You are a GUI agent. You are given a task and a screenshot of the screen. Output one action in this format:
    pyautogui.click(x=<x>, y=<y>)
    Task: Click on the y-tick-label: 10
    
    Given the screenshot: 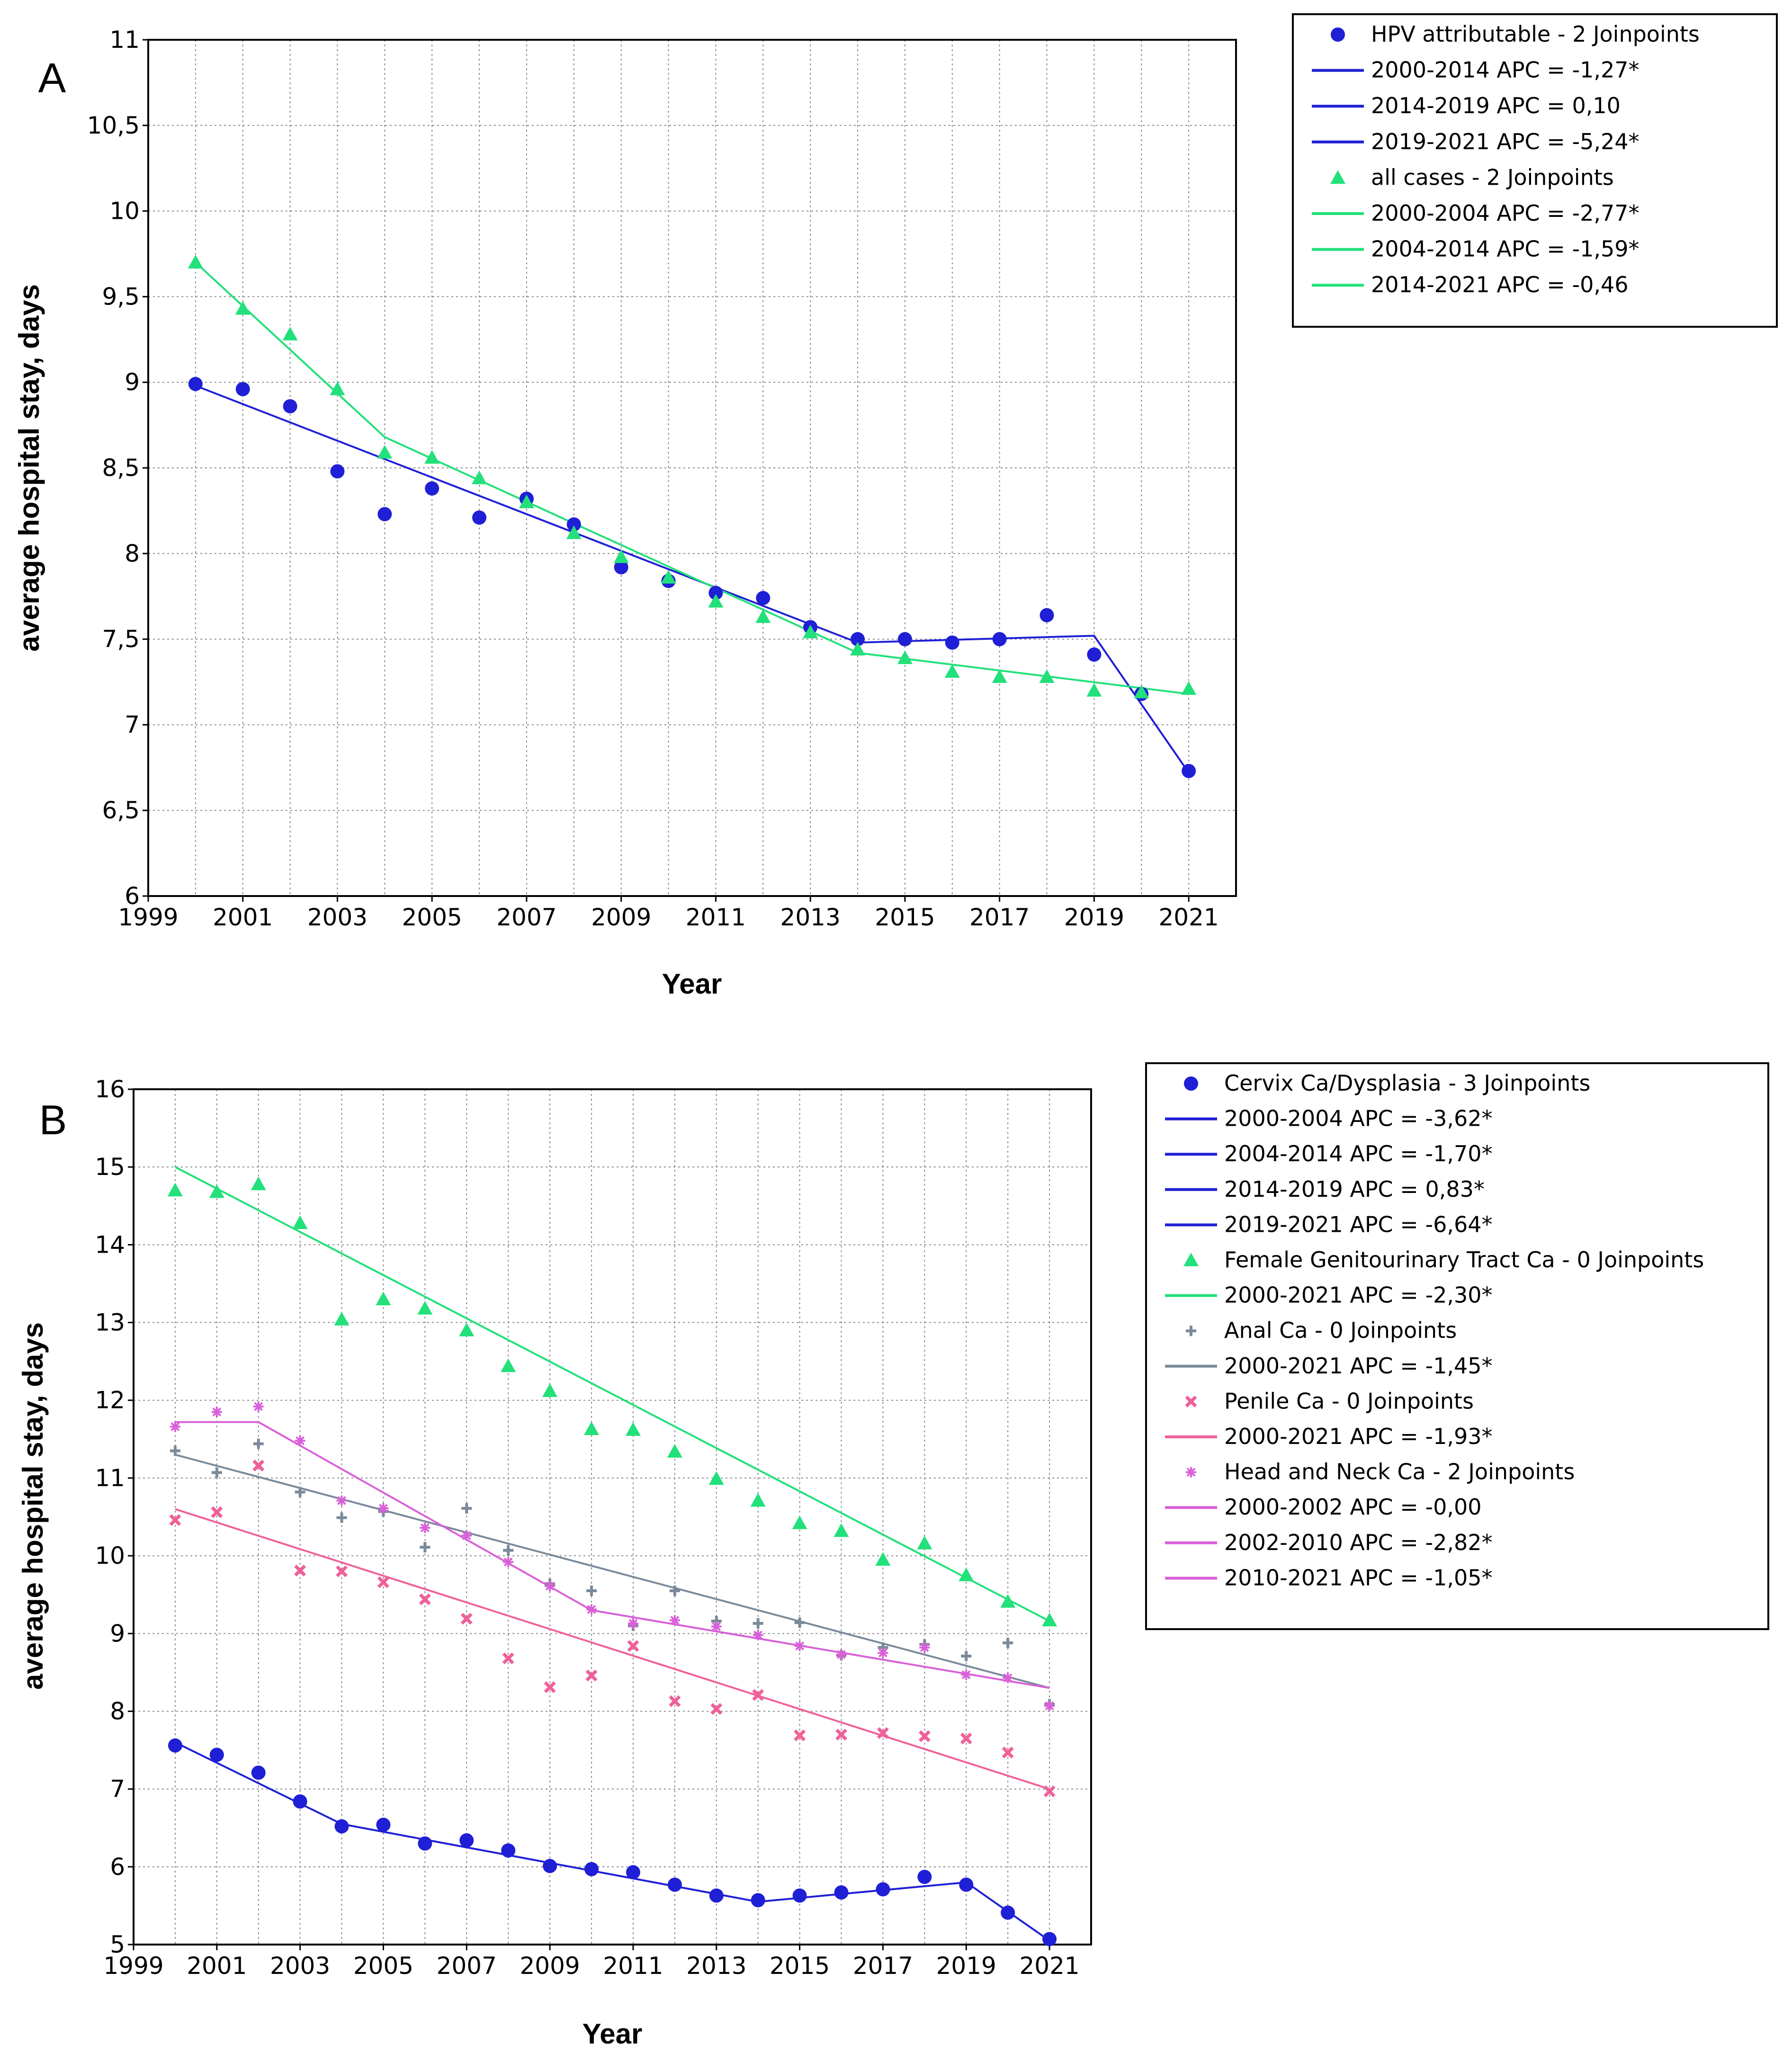 What is the action you would take?
    pyautogui.click(x=124, y=211)
    